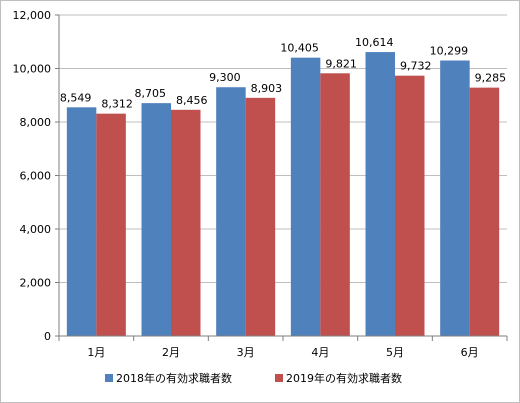 The height and width of the screenshot is (403, 520). What do you see at coordinates (36, 229) in the screenshot?
I see `y-tick-label: 4,000` at bounding box center [36, 229].